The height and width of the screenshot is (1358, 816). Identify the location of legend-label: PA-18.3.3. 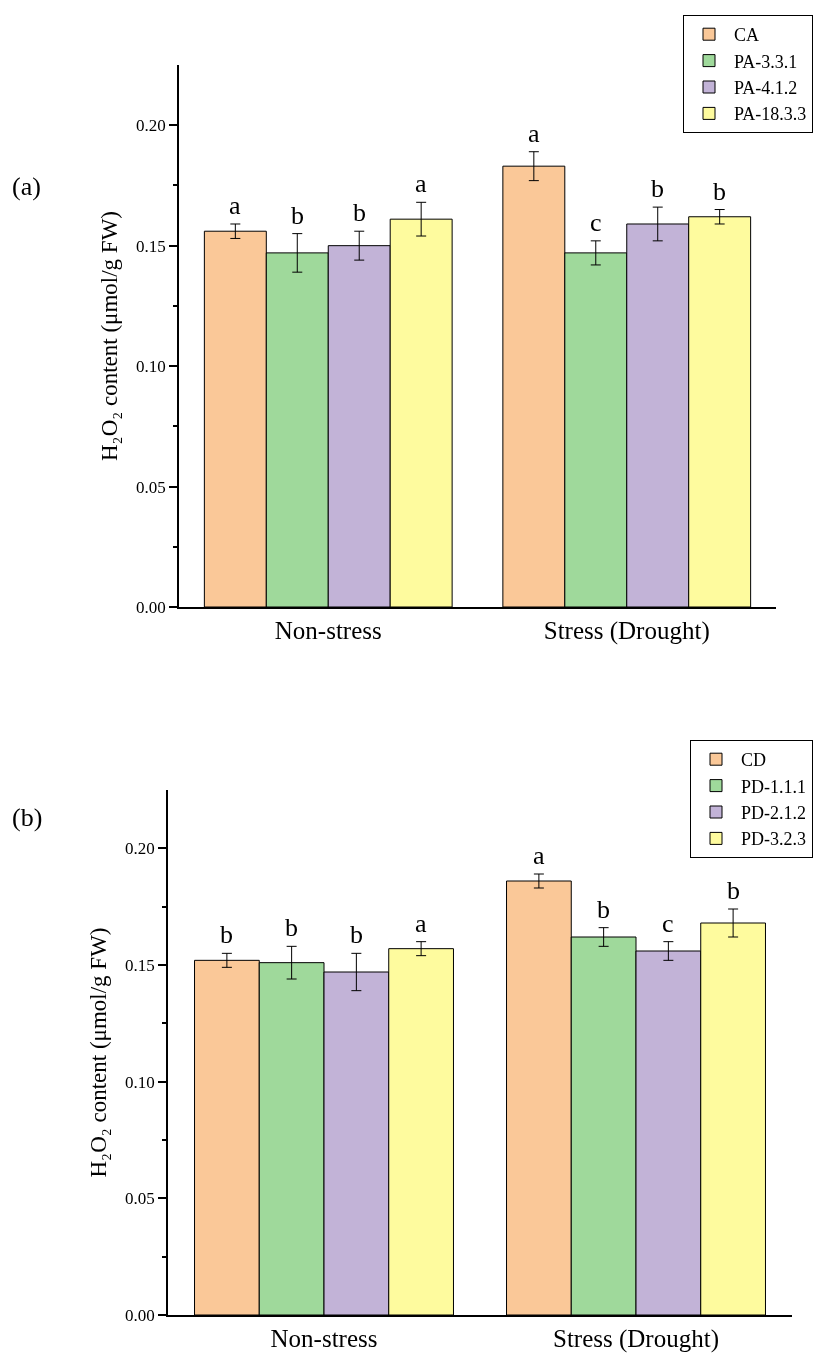
(770, 114).